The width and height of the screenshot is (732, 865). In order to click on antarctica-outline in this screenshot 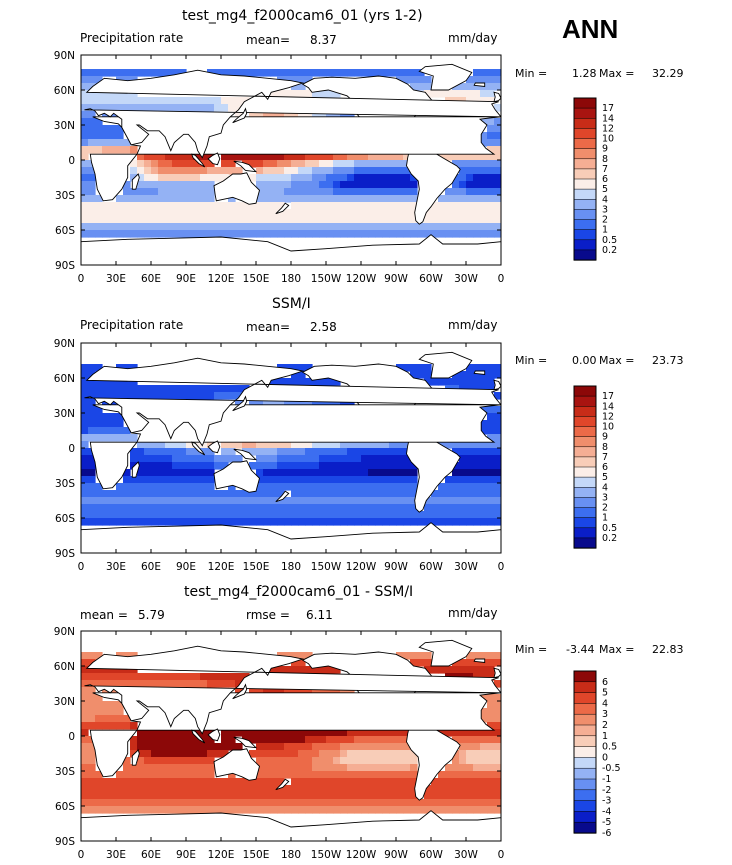, I will do `click(291, 825)`.